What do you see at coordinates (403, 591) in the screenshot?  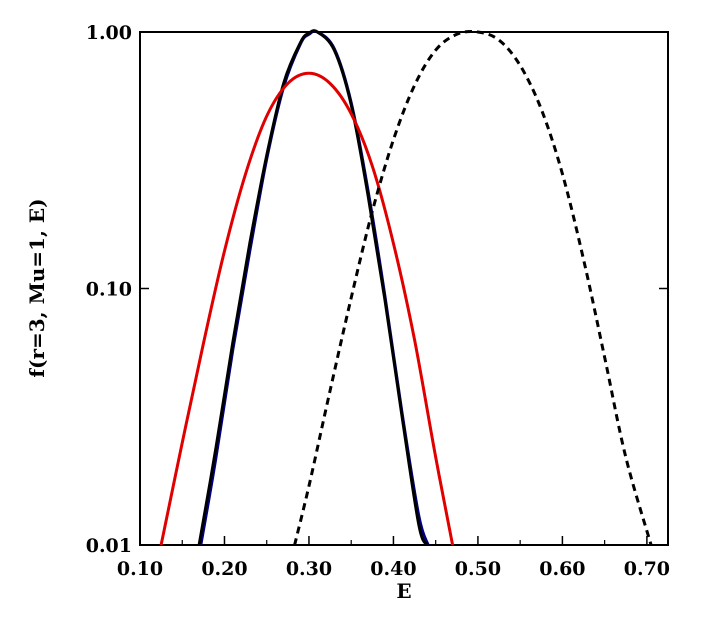 I see `x-axis-label: E` at bounding box center [403, 591].